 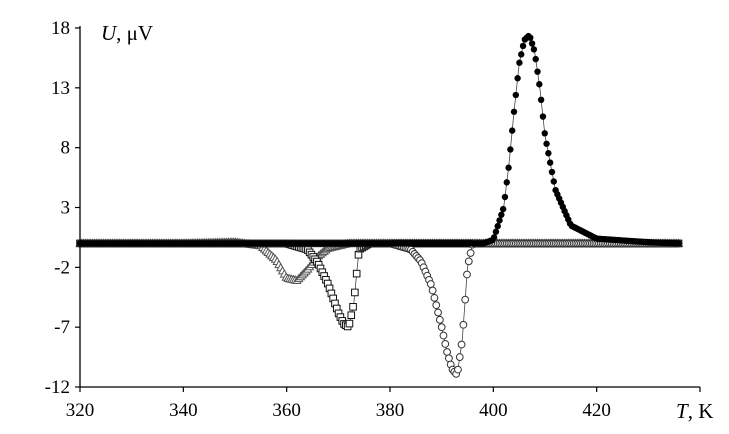 I want to click on y-tick-label: 18, so click(x=60, y=28).